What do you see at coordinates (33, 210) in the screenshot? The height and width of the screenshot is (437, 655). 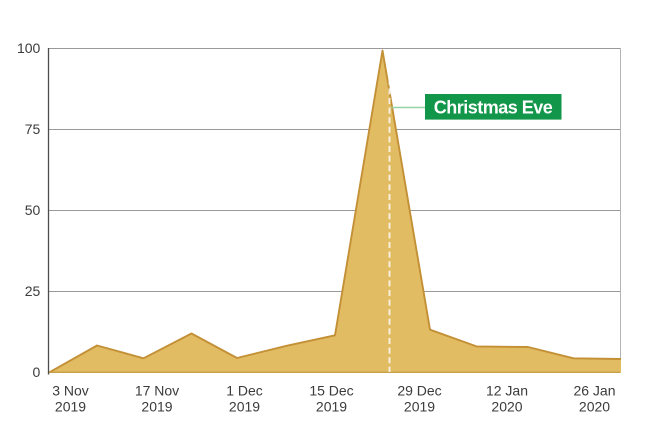 I see `svg-text: 50` at bounding box center [33, 210].